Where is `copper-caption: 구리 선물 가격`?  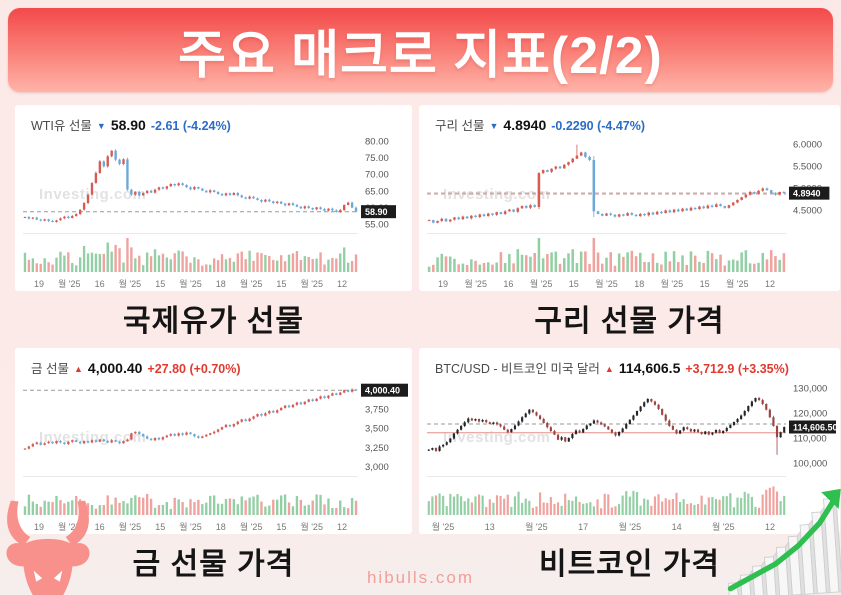
copper-caption: 구리 선물 가격 is located at coordinates (629, 321).